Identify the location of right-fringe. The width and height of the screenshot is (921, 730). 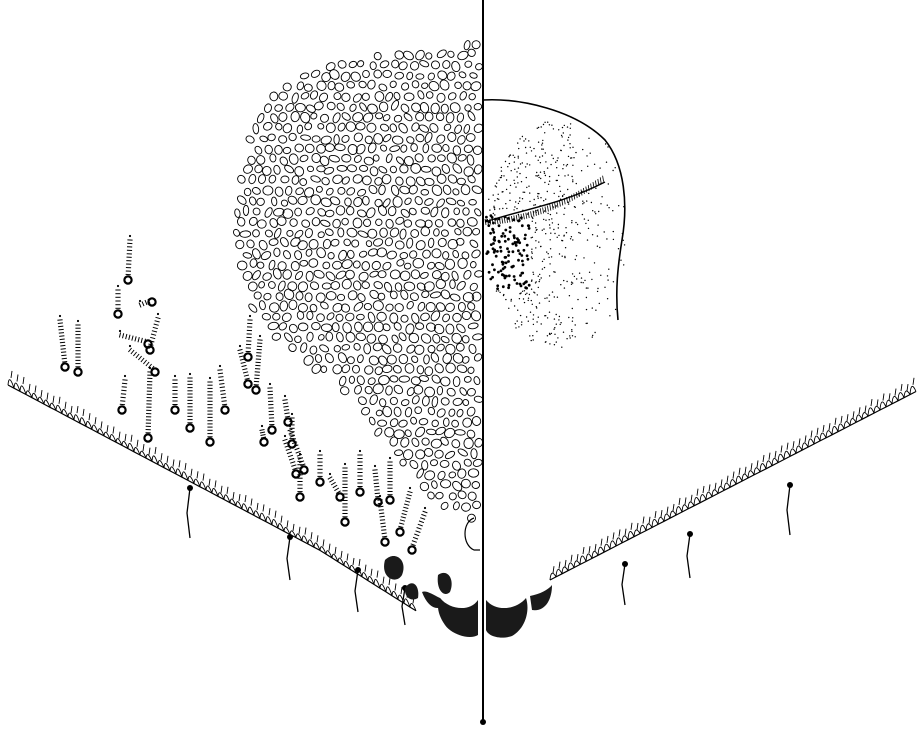
(733, 479).